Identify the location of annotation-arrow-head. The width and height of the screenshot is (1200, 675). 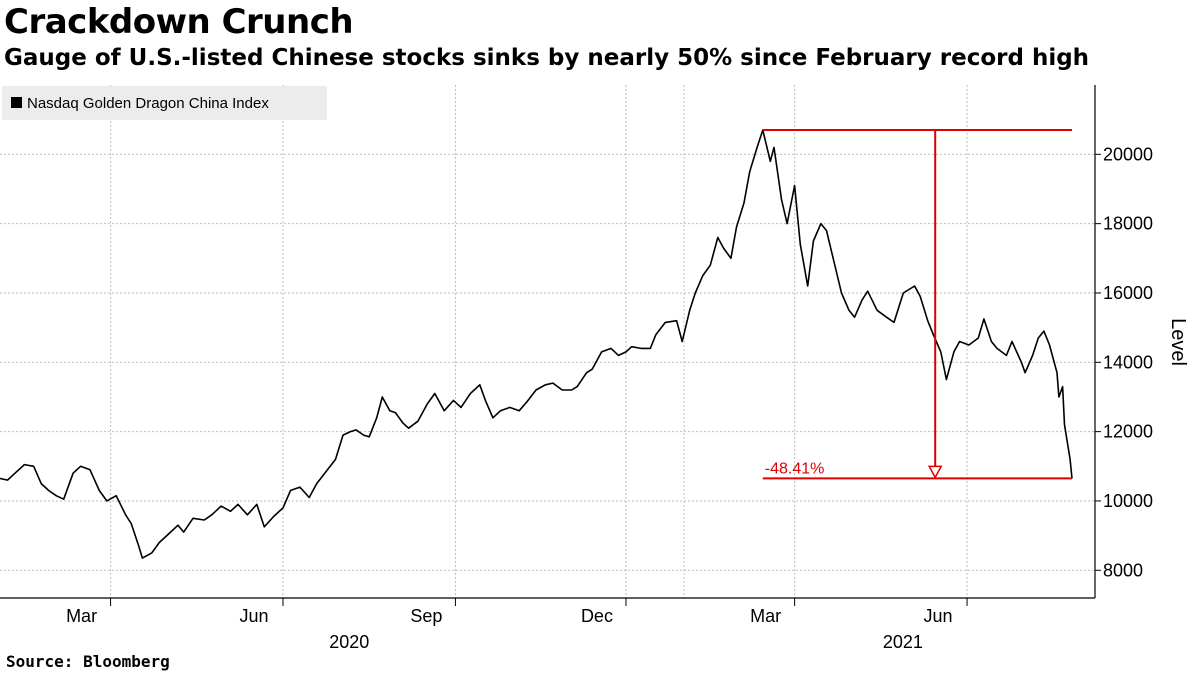
(935, 472).